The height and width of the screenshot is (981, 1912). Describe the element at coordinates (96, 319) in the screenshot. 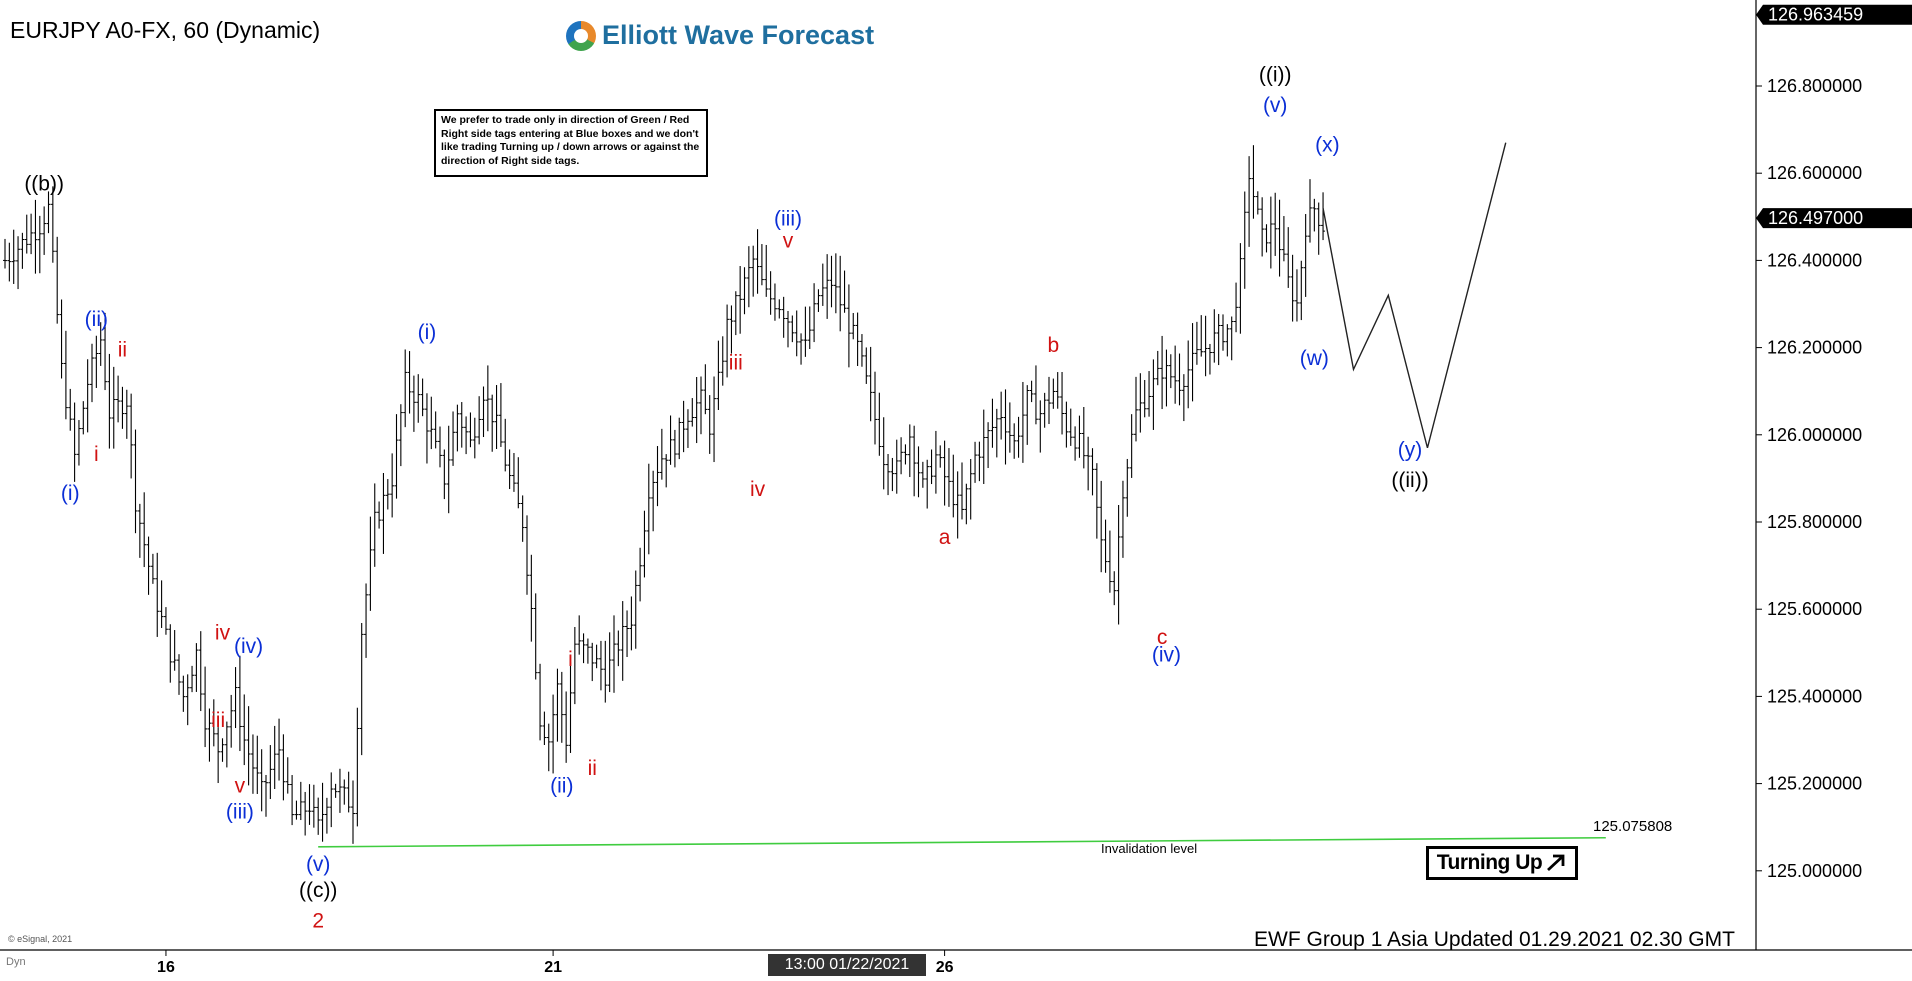

I see `wave-label: (ii)` at that location.